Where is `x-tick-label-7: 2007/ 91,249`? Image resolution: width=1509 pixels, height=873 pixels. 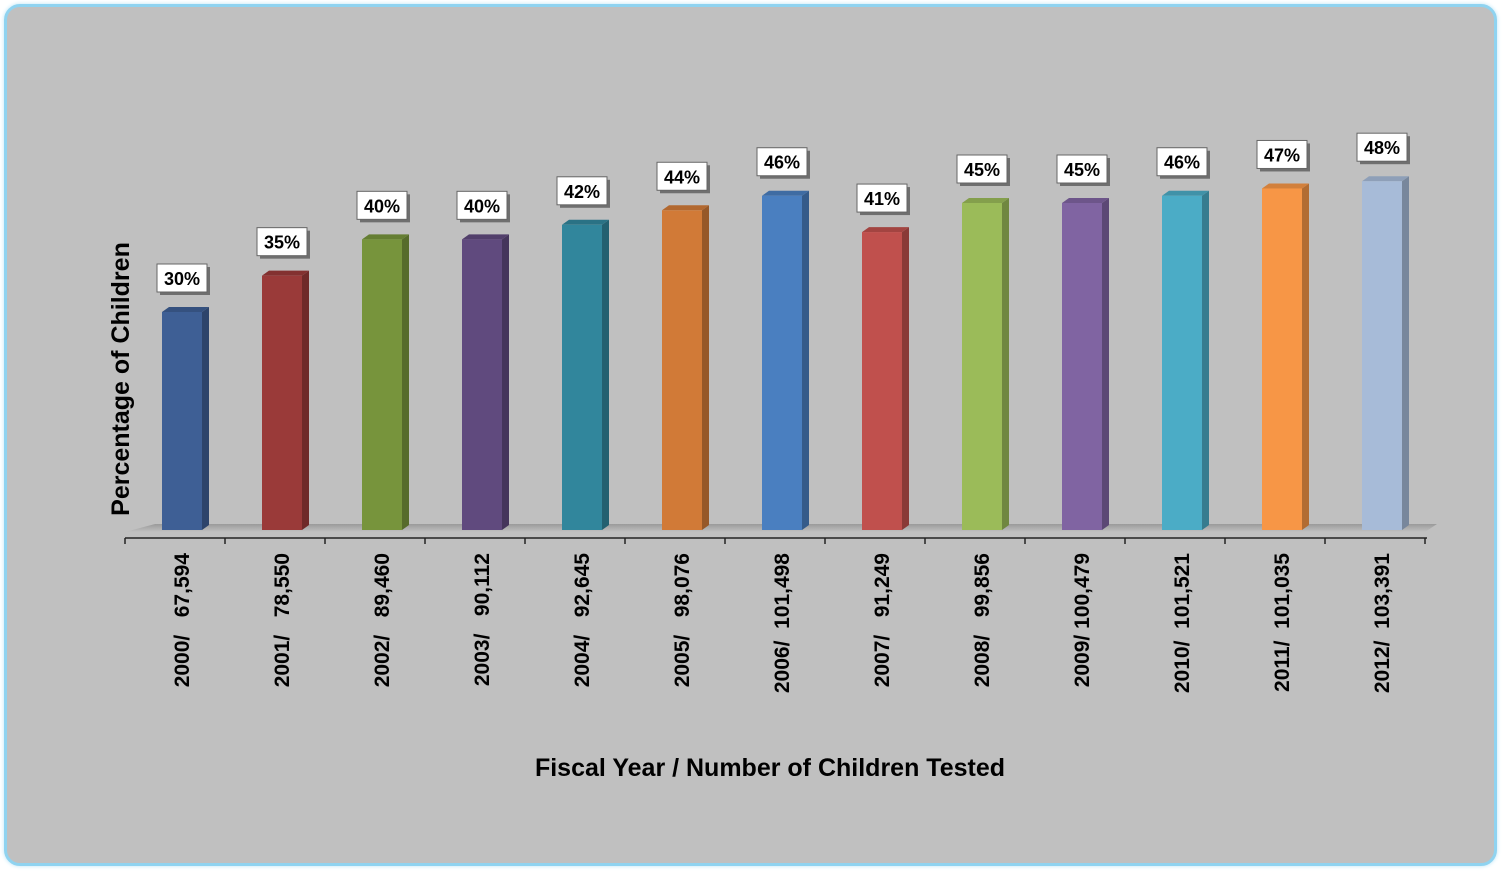
x-tick-label-7: 2007/ 91,249 is located at coordinates (882, 620).